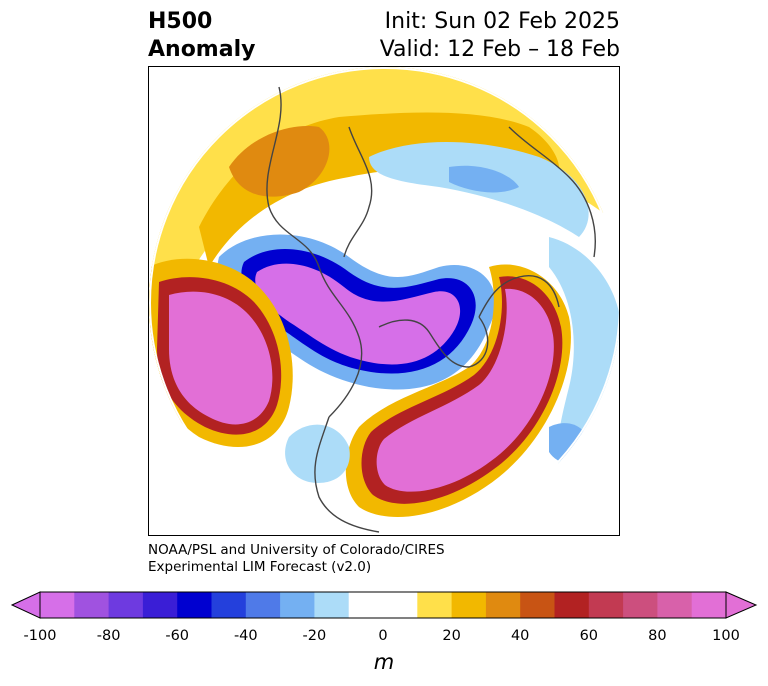  What do you see at coordinates (202, 49) in the screenshot?
I see `title-anomaly: Anomaly` at bounding box center [202, 49].